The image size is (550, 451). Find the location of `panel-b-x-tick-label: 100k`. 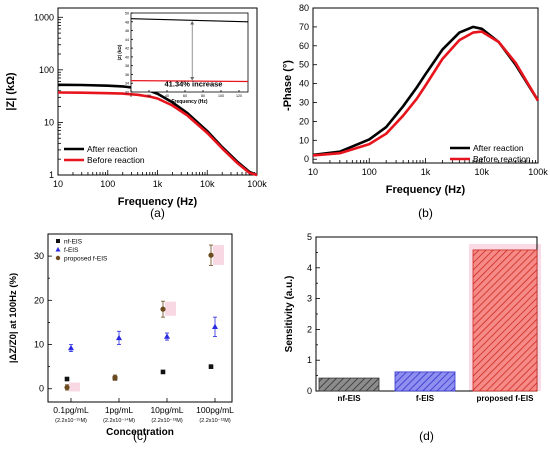

panel-b-x-tick-label: 100k is located at coordinates (538, 172).